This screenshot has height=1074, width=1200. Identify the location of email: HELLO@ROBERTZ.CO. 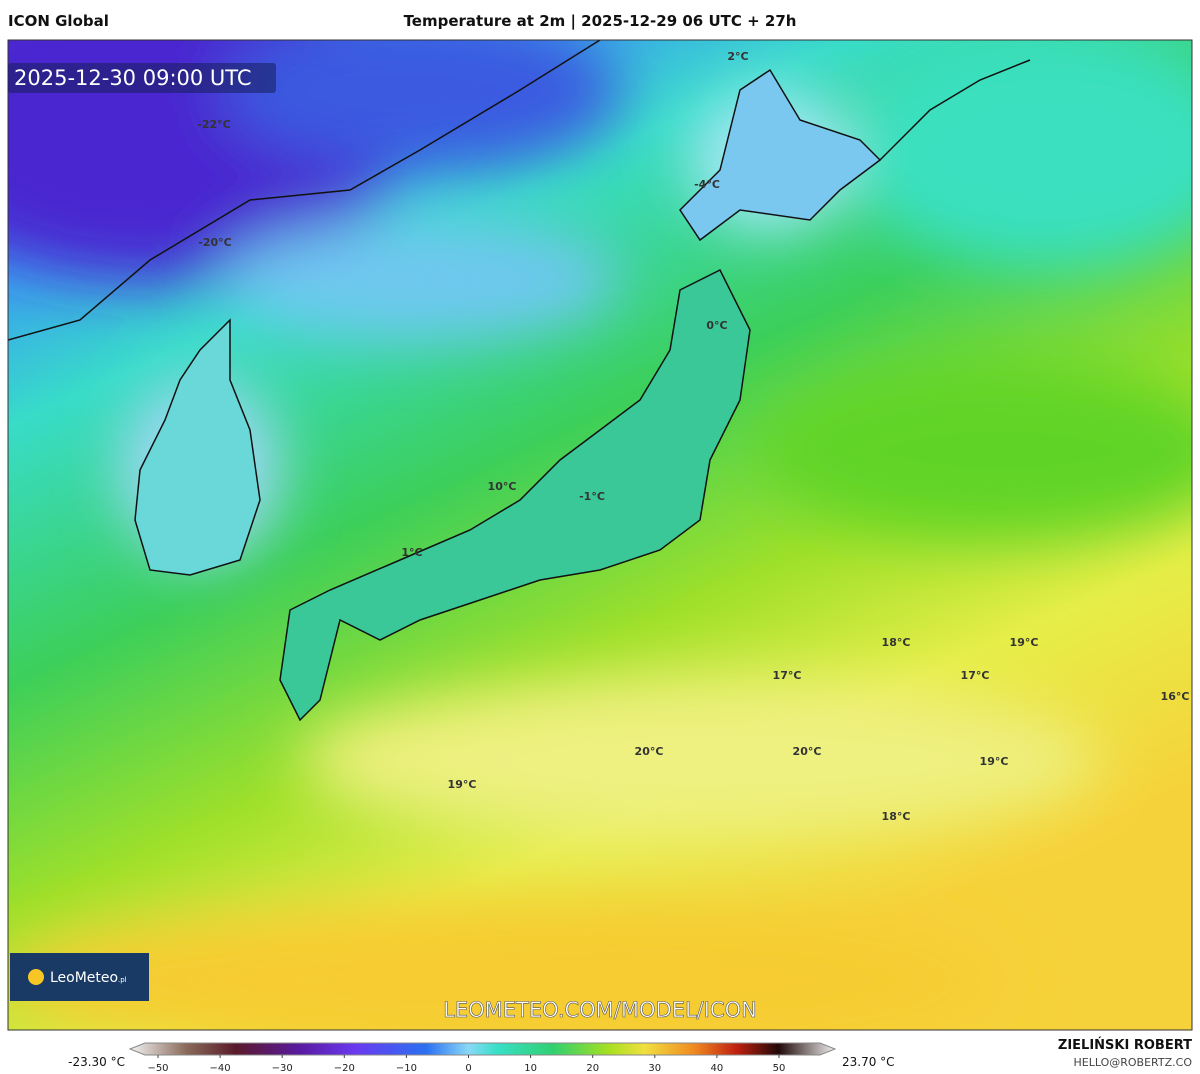
(1133, 1062).